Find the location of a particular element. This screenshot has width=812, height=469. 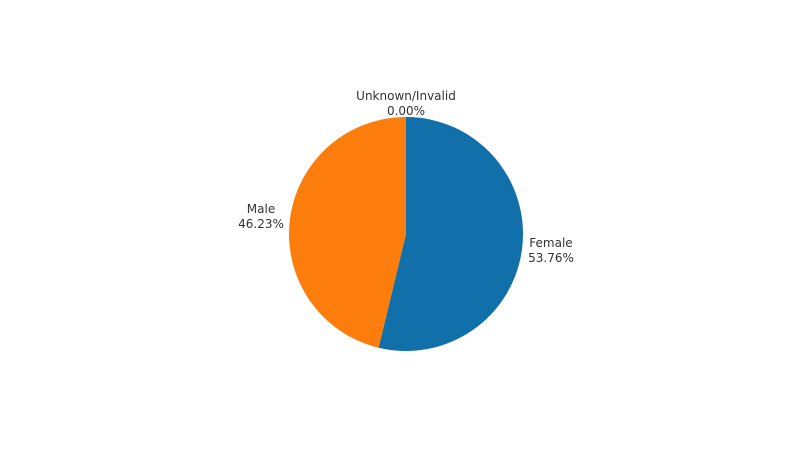

slice-category-label: Female is located at coordinates (550, 243).